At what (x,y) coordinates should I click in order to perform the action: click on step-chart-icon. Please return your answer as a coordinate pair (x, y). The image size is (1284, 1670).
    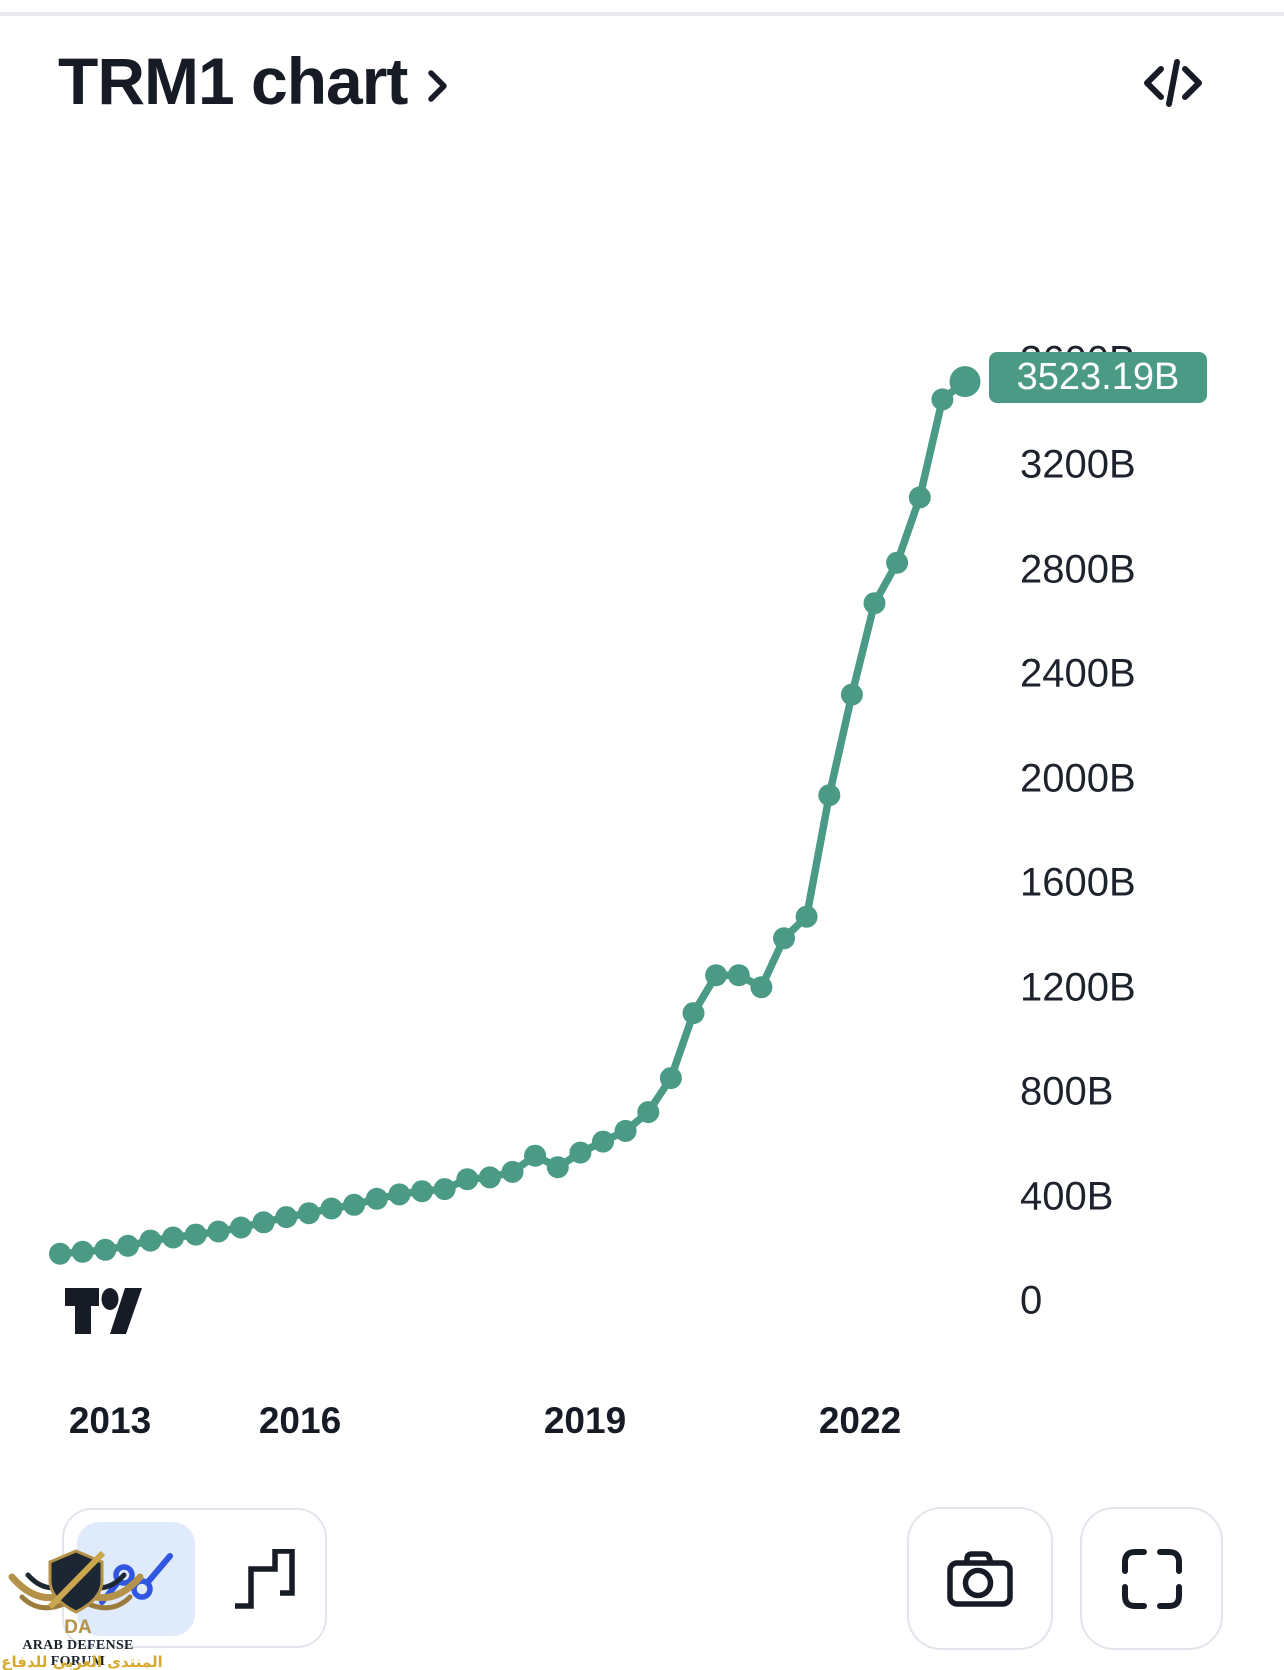
    Looking at the image, I should click on (265, 1579).